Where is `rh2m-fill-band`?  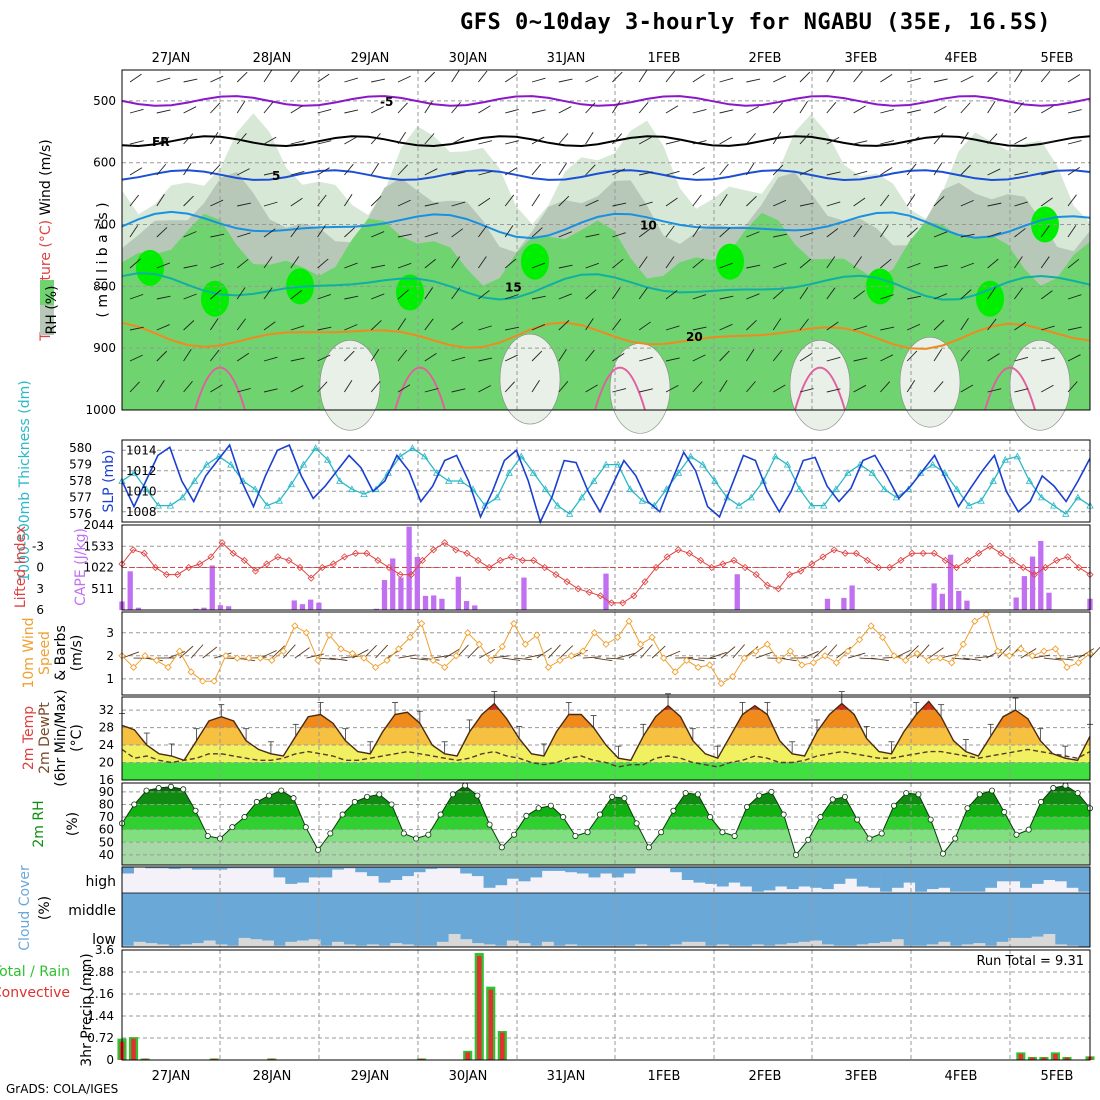
rh2m-fill-band is located at coordinates (606, 811).